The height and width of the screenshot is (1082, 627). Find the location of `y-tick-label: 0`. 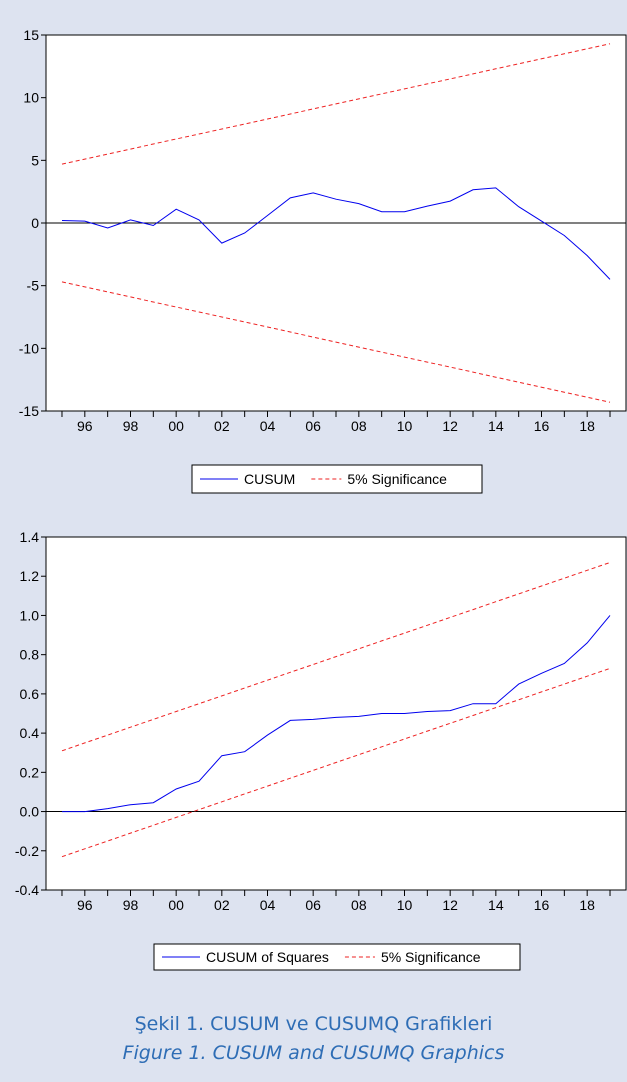

y-tick-label: 0 is located at coordinates (35, 223).